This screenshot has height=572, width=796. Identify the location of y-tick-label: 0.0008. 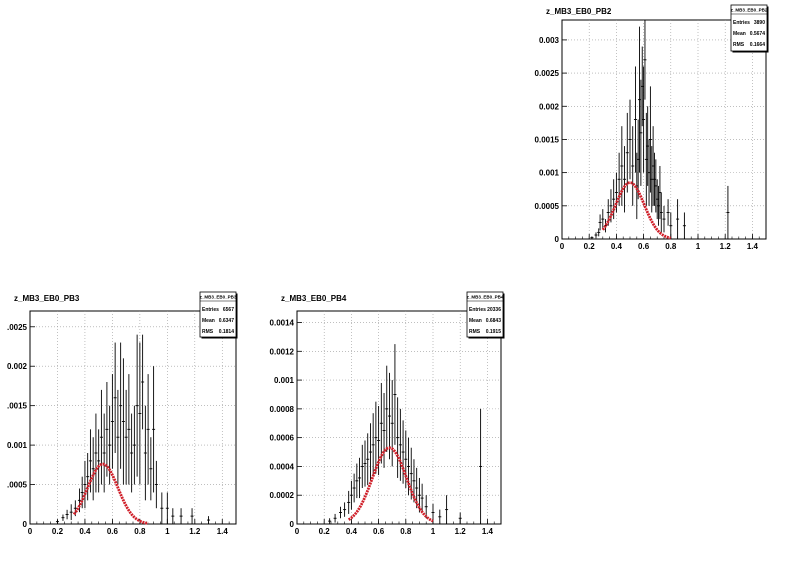
(282, 409).